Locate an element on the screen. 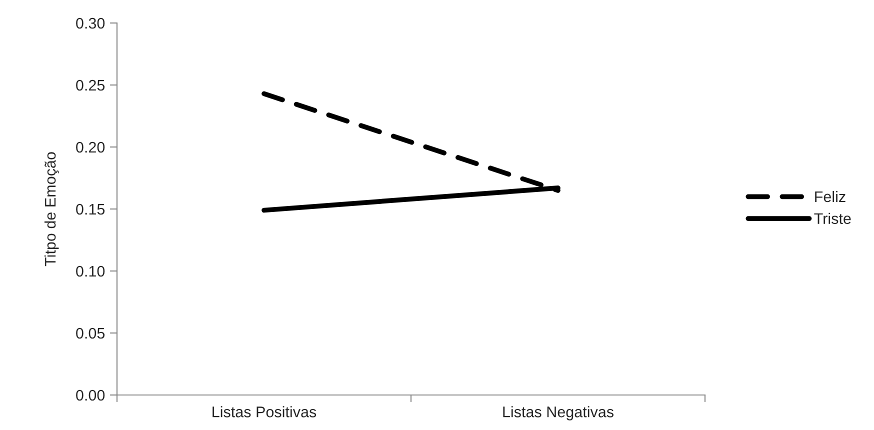 This screenshot has width=874, height=430. legend-label: Feliz is located at coordinates (830, 196).